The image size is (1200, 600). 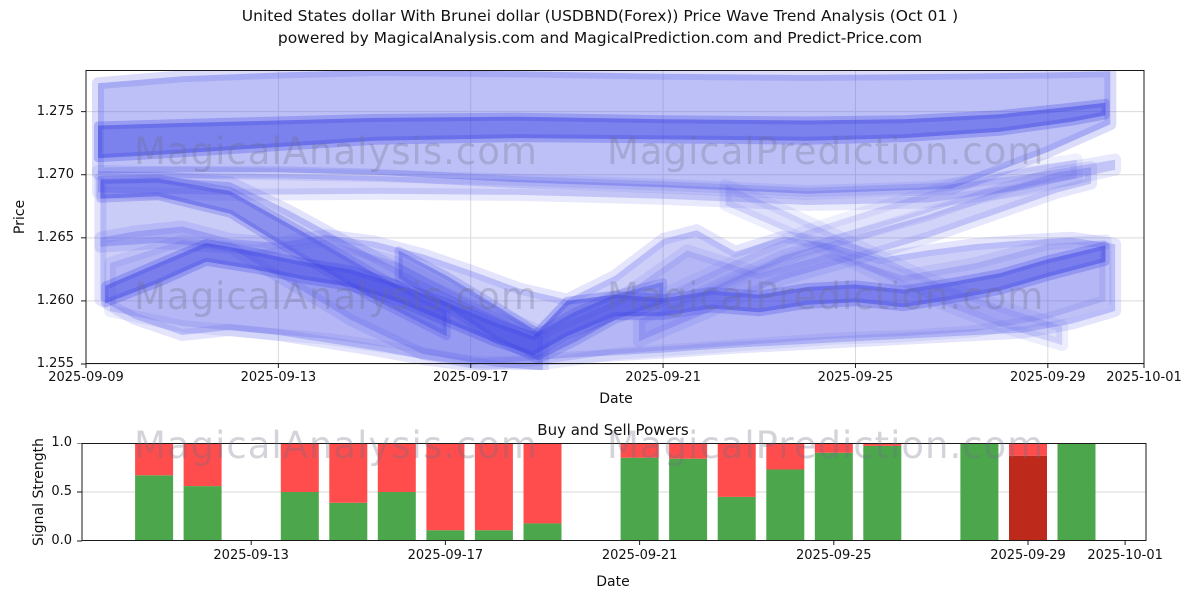 I want to click on signal-x-tick-label: 2025-09-17, so click(x=445, y=555).